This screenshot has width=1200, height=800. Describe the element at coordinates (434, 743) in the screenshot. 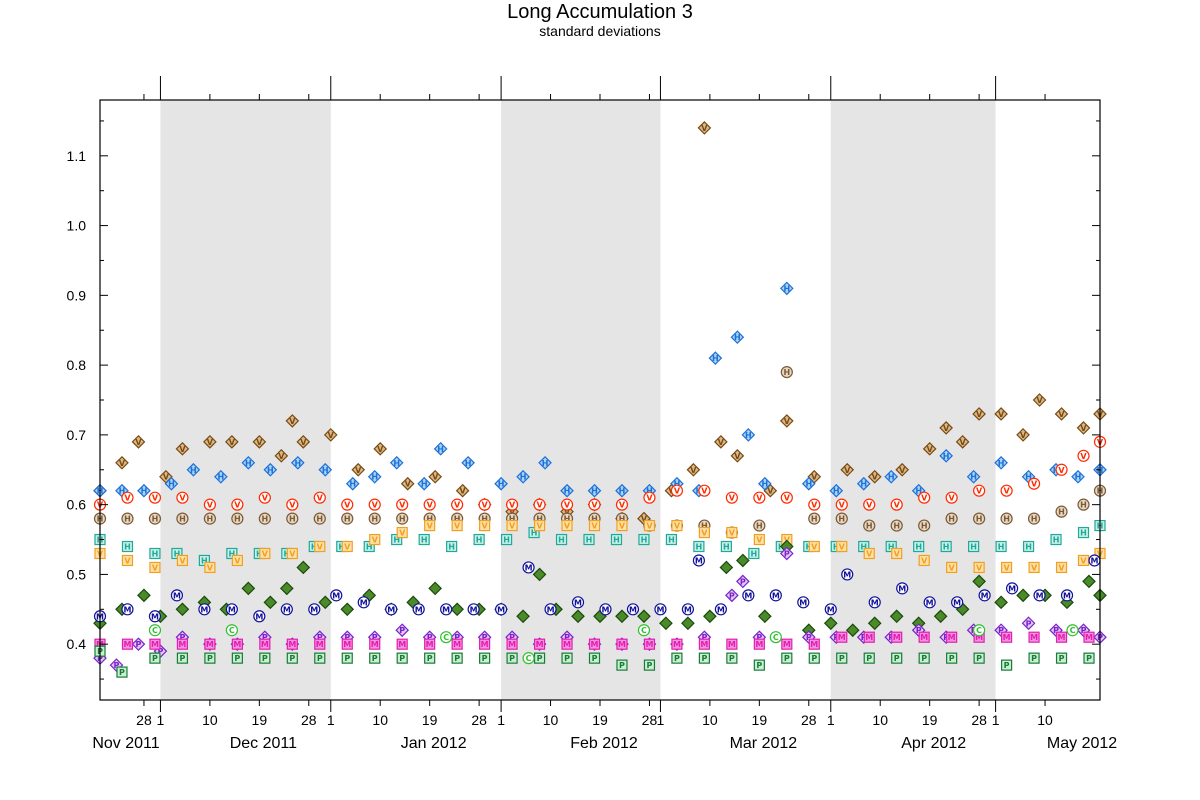

I see `month-label: Jan 2012` at that location.